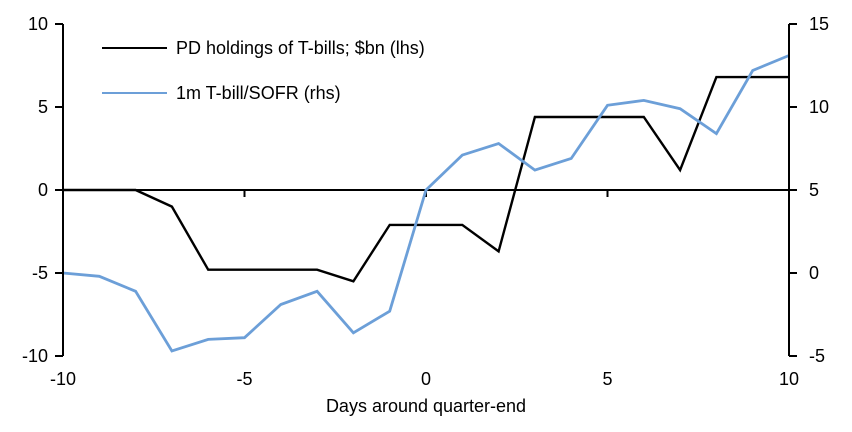 The height and width of the screenshot is (432, 852). Describe the element at coordinates (134, 93) in the screenshot. I see `legend-line-swatch-rhs` at that location.